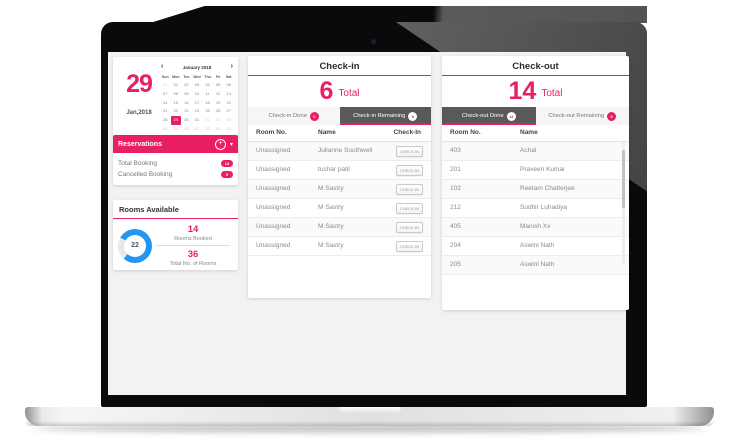 The width and height of the screenshot is (739, 447). I want to click on calendar-day: 19, so click(218, 102).